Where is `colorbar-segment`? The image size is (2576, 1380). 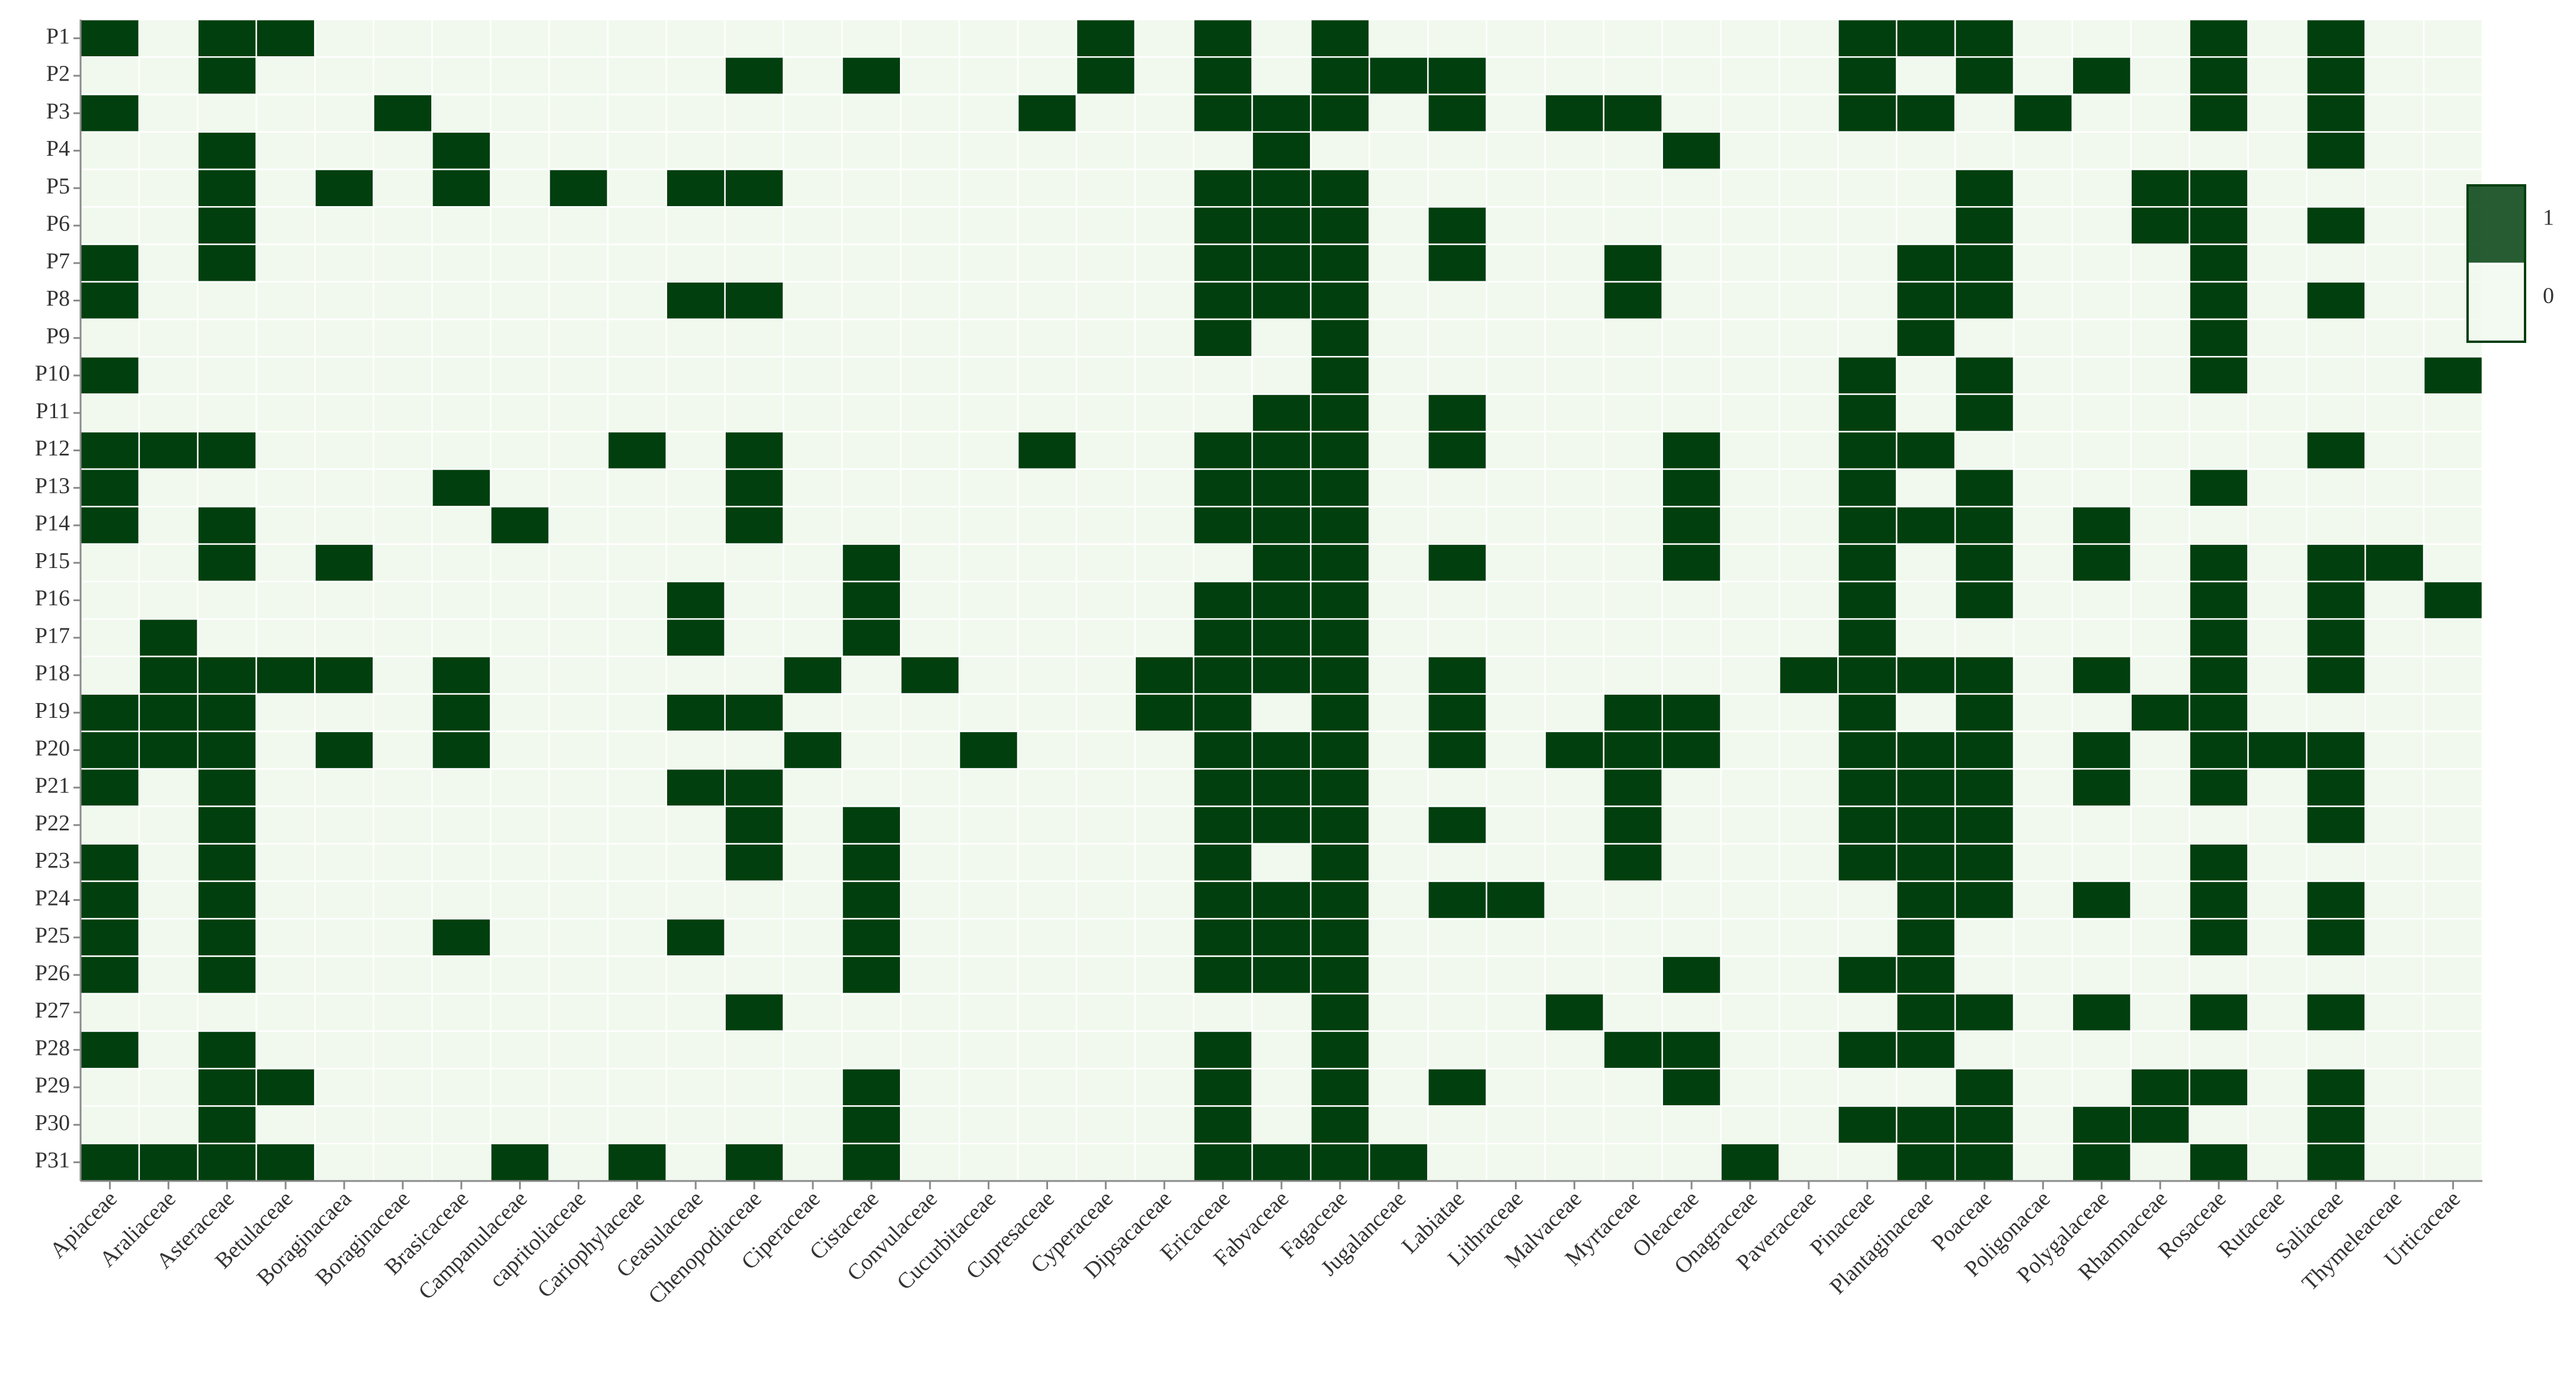 colorbar-segment is located at coordinates (2496, 302).